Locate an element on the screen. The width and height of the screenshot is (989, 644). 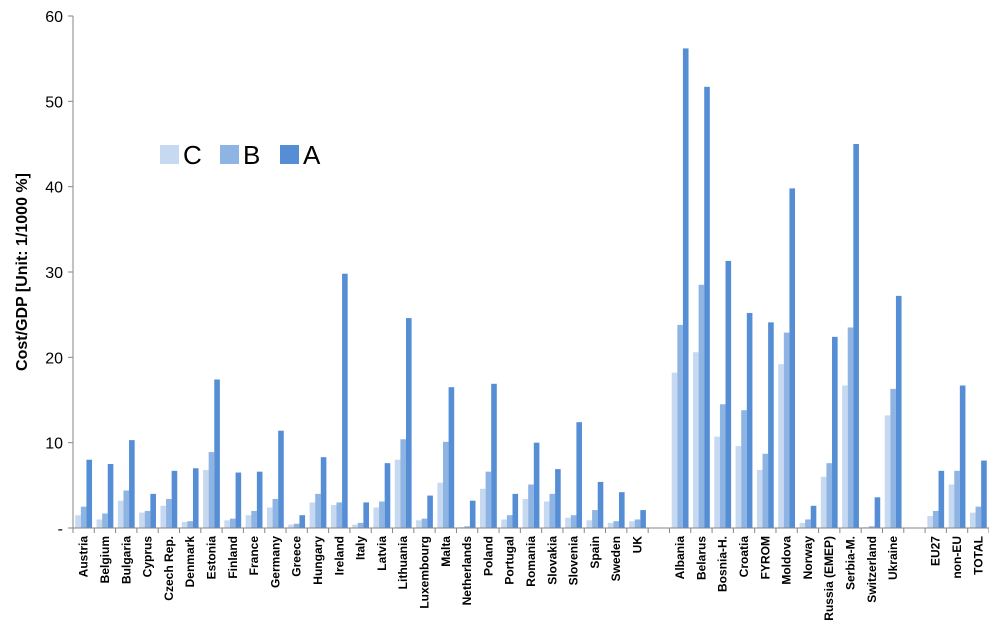
x-tick-label: Romania is located at coordinates (531, 561).